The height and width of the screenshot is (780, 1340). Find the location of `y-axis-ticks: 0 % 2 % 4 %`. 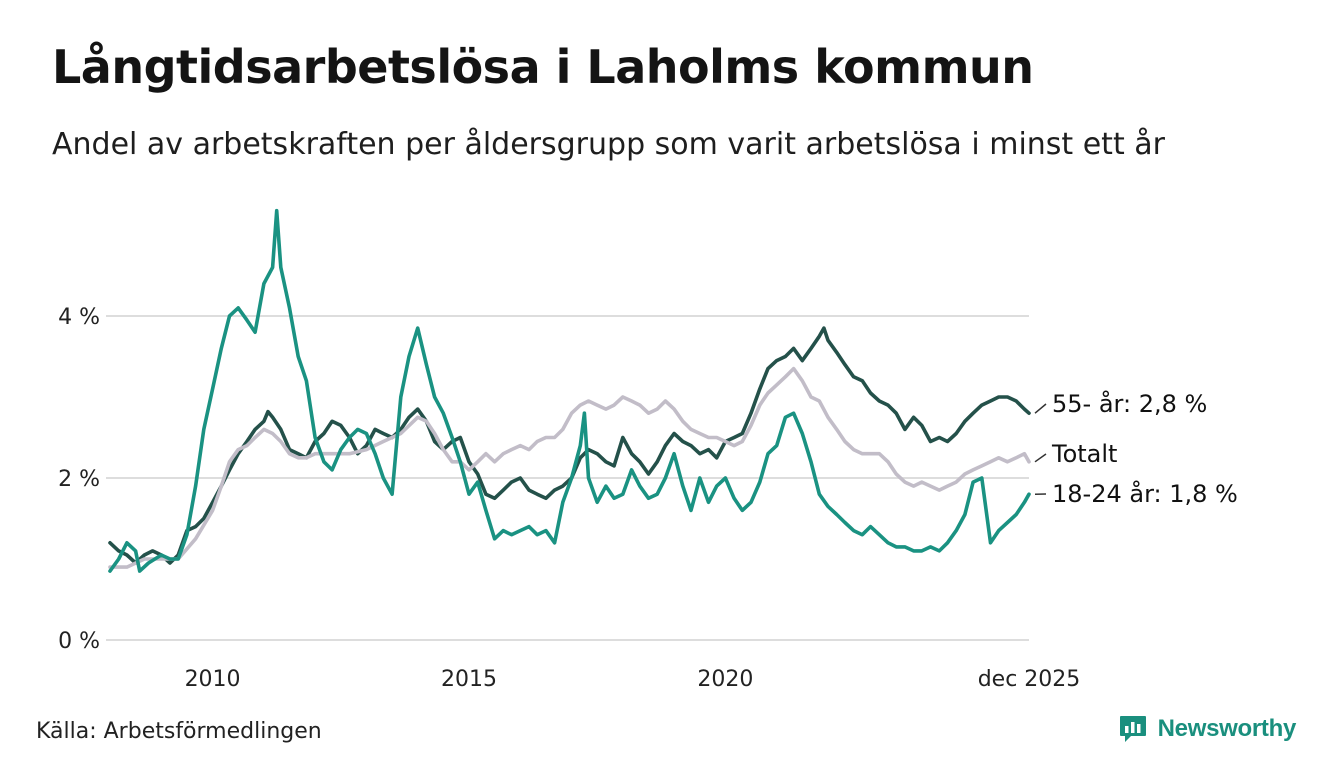

y-axis-ticks: 0 % 2 % 4 % is located at coordinates (79, 479).